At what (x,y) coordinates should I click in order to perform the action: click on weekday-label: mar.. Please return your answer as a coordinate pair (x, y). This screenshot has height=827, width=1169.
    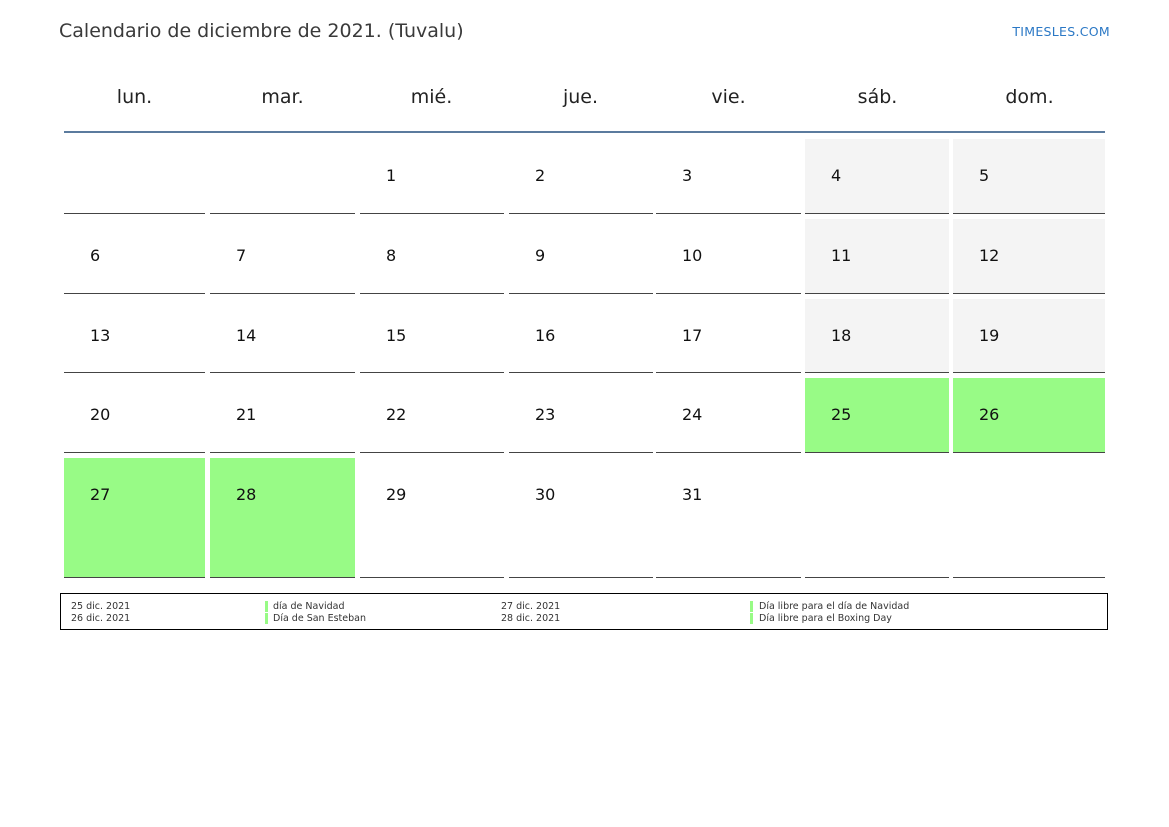
    Looking at the image, I should click on (282, 97).